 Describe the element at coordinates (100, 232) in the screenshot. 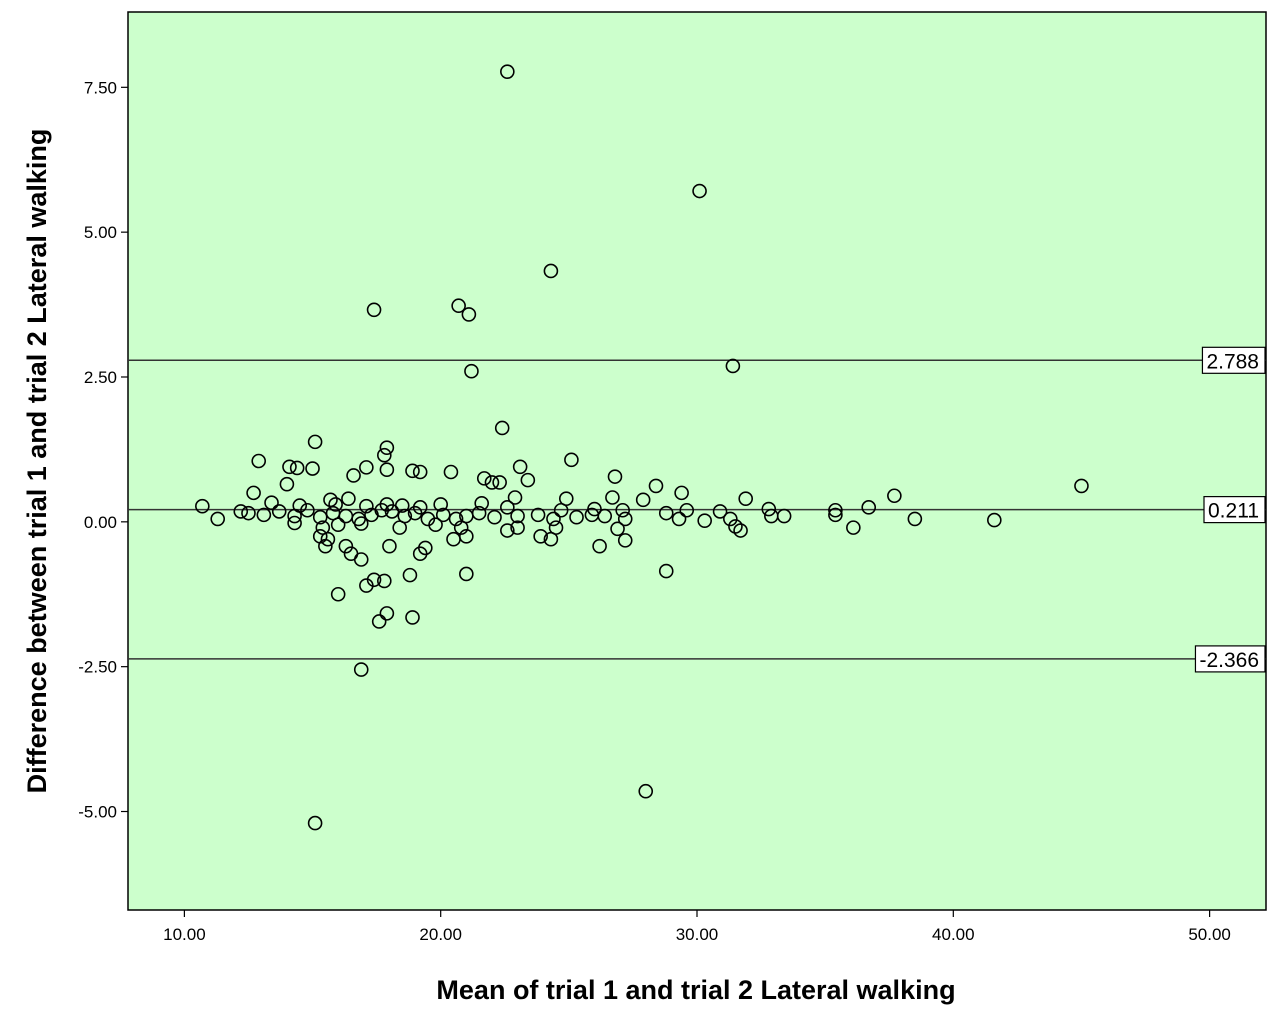

I see `y-tick-label: 5.00` at that location.